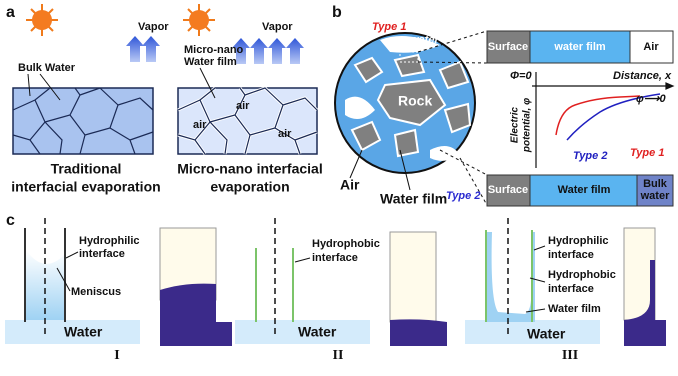  I want to click on bar-label: water film, so click(579, 47).